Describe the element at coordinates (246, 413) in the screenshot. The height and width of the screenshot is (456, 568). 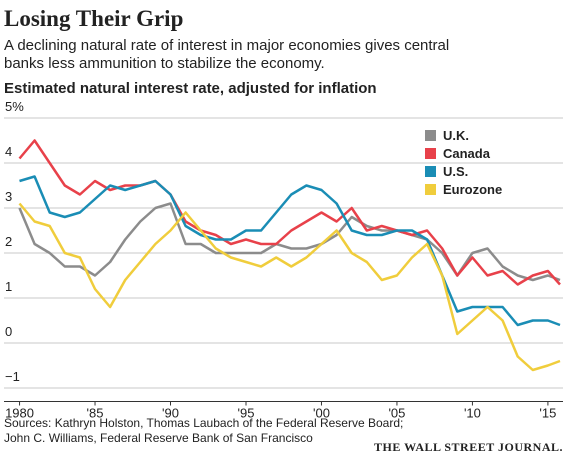
I see `x-tick-label: '95` at that location.